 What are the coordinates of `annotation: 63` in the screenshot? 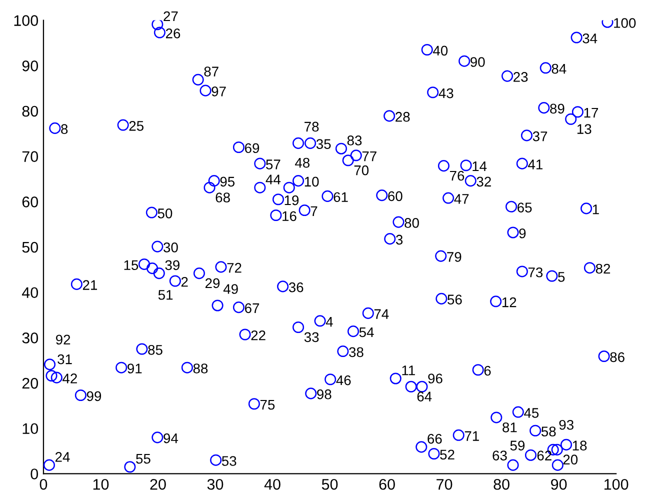 It's located at (499, 455).